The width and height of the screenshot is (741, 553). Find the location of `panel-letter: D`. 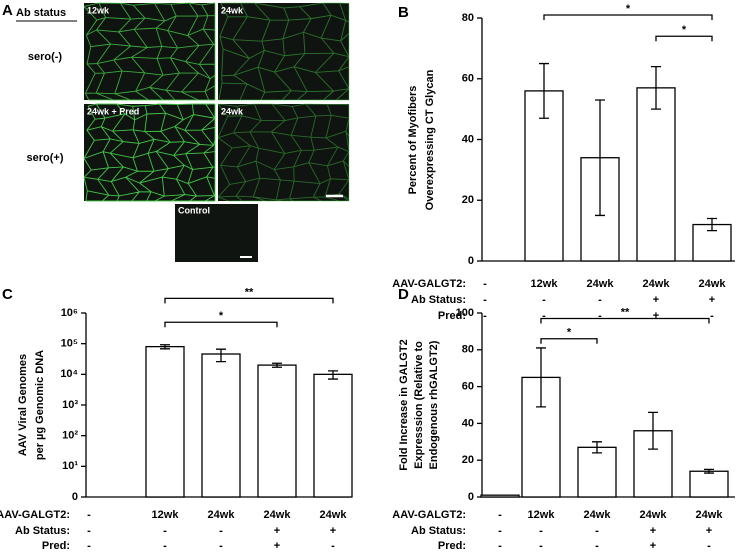

panel-letter: D is located at coordinates (403, 294).